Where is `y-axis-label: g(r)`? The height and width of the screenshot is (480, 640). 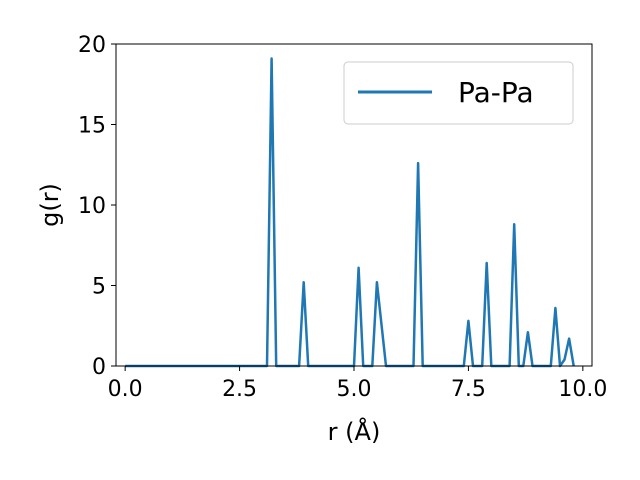
y-axis-label: g(r) is located at coordinates (50, 205).